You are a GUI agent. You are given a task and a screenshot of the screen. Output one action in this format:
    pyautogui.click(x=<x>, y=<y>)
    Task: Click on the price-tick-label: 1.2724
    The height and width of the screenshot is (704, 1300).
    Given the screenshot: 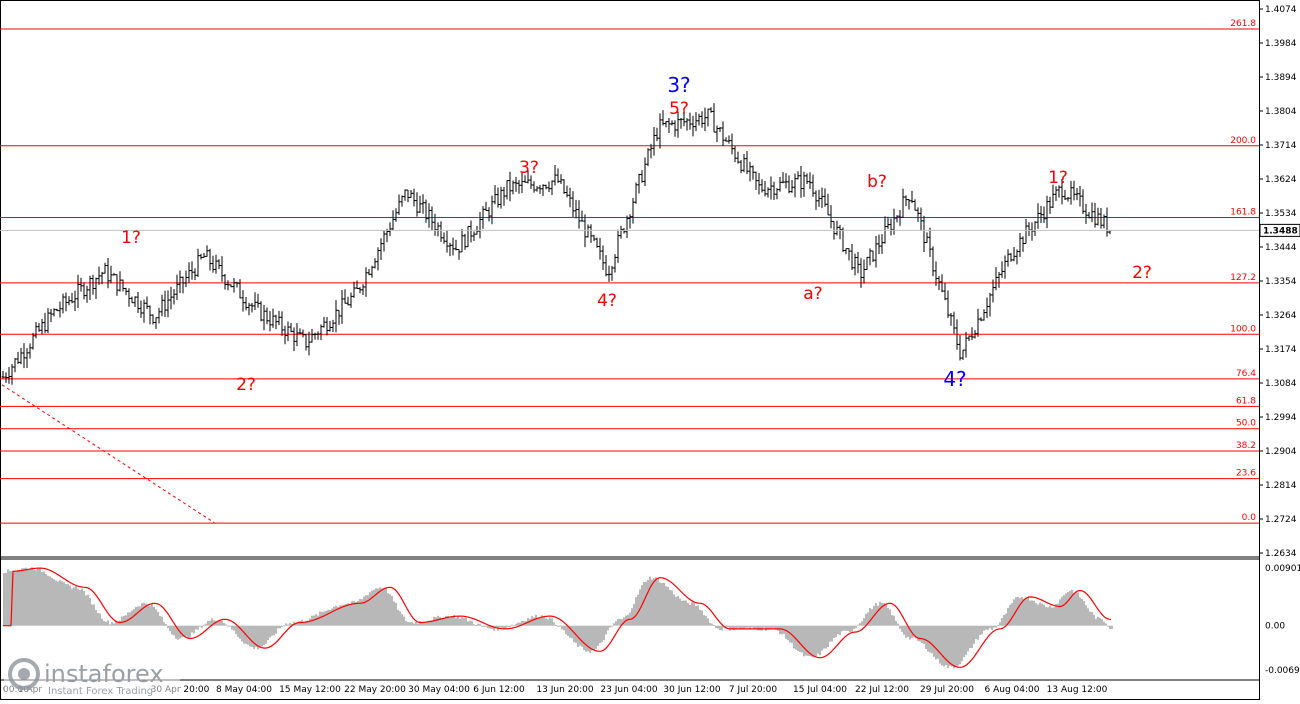 What is the action you would take?
    pyautogui.click(x=1281, y=520)
    